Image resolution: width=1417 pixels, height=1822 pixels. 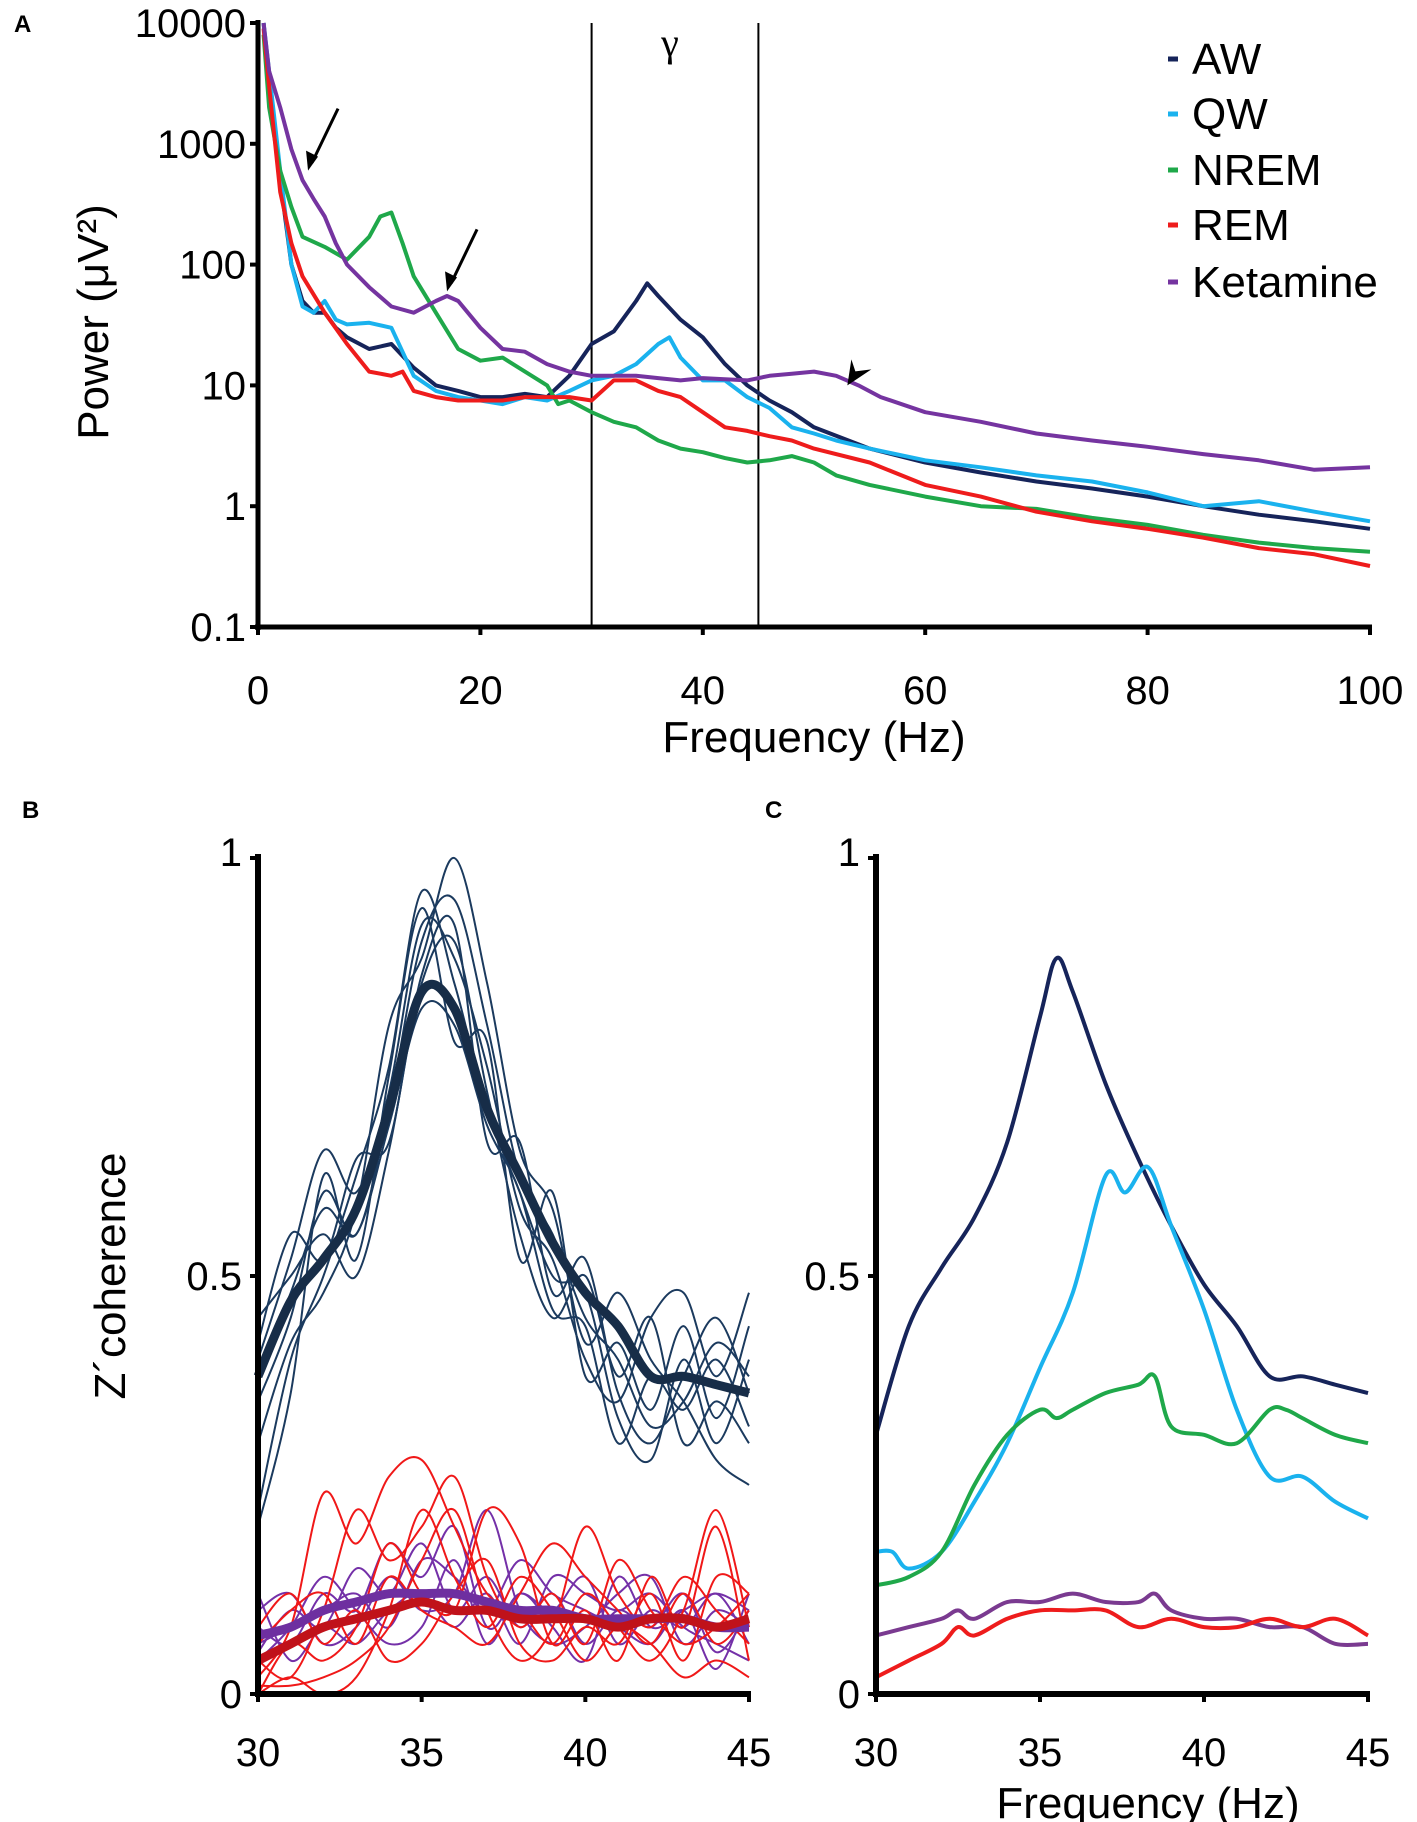 What do you see at coordinates (1122, 1480) in the screenshot?
I see `series-line-nrem` at bounding box center [1122, 1480].